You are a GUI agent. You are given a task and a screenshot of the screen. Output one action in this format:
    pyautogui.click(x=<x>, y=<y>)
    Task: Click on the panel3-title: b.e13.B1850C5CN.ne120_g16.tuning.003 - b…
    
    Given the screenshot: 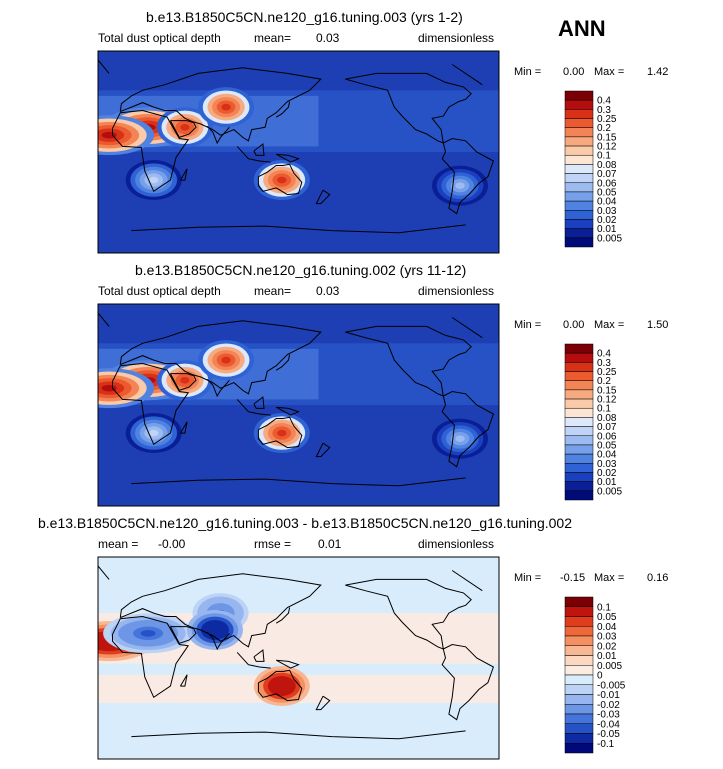 What is the action you would take?
    pyautogui.click(x=305, y=523)
    